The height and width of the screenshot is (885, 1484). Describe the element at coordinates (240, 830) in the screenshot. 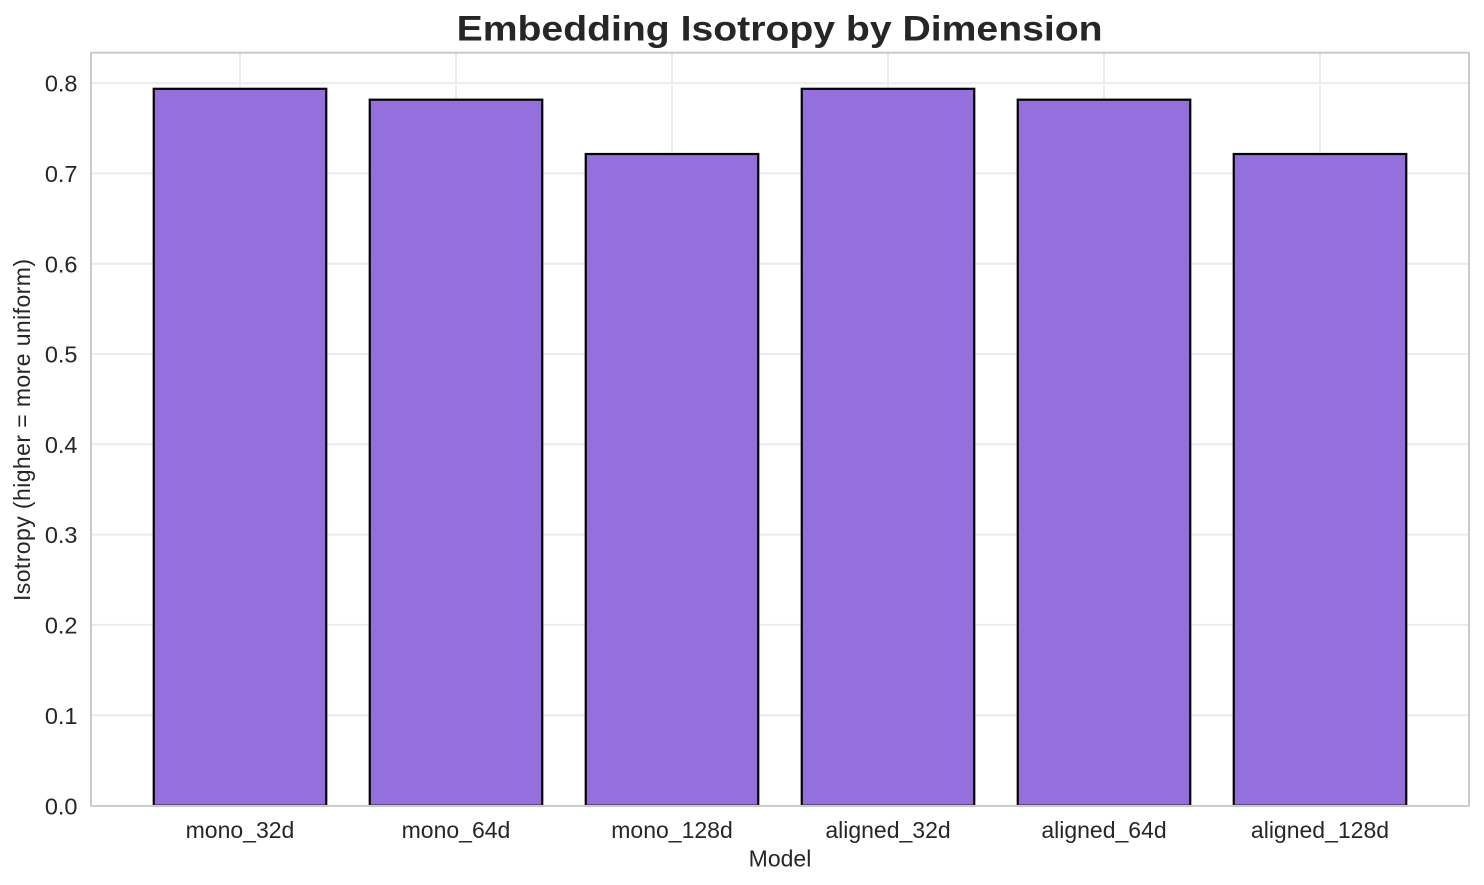

I see `svg-text: mono_32d` at that location.